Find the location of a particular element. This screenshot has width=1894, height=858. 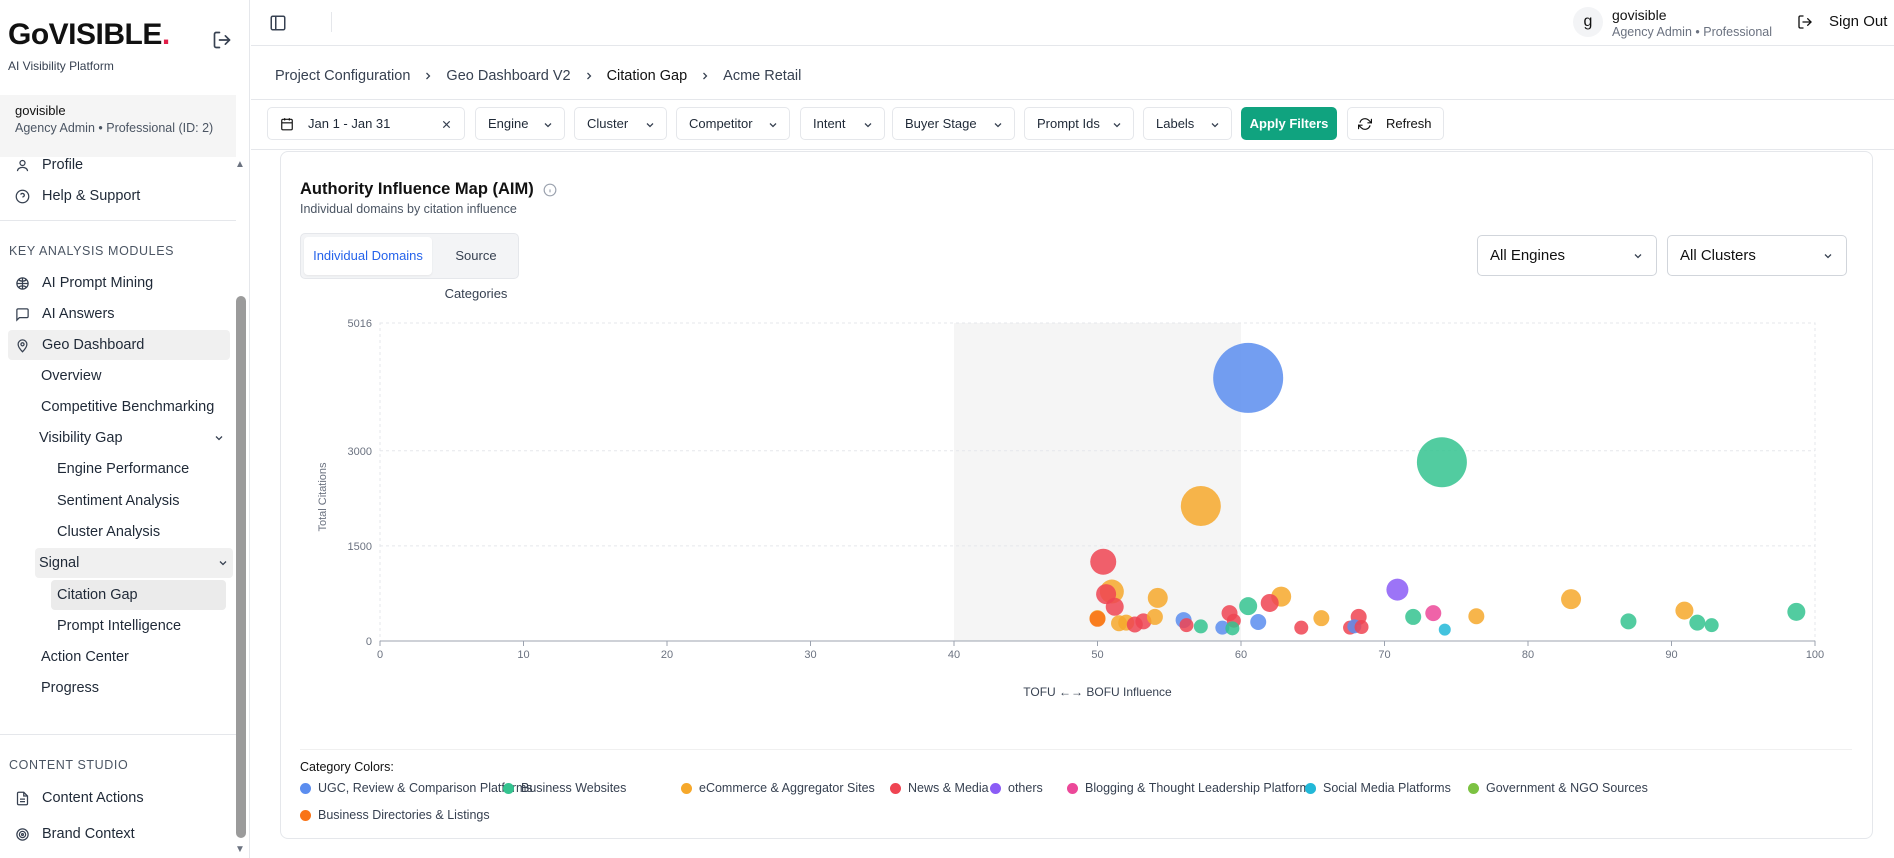

x-tick-label: 100 is located at coordinates (1815, 655).